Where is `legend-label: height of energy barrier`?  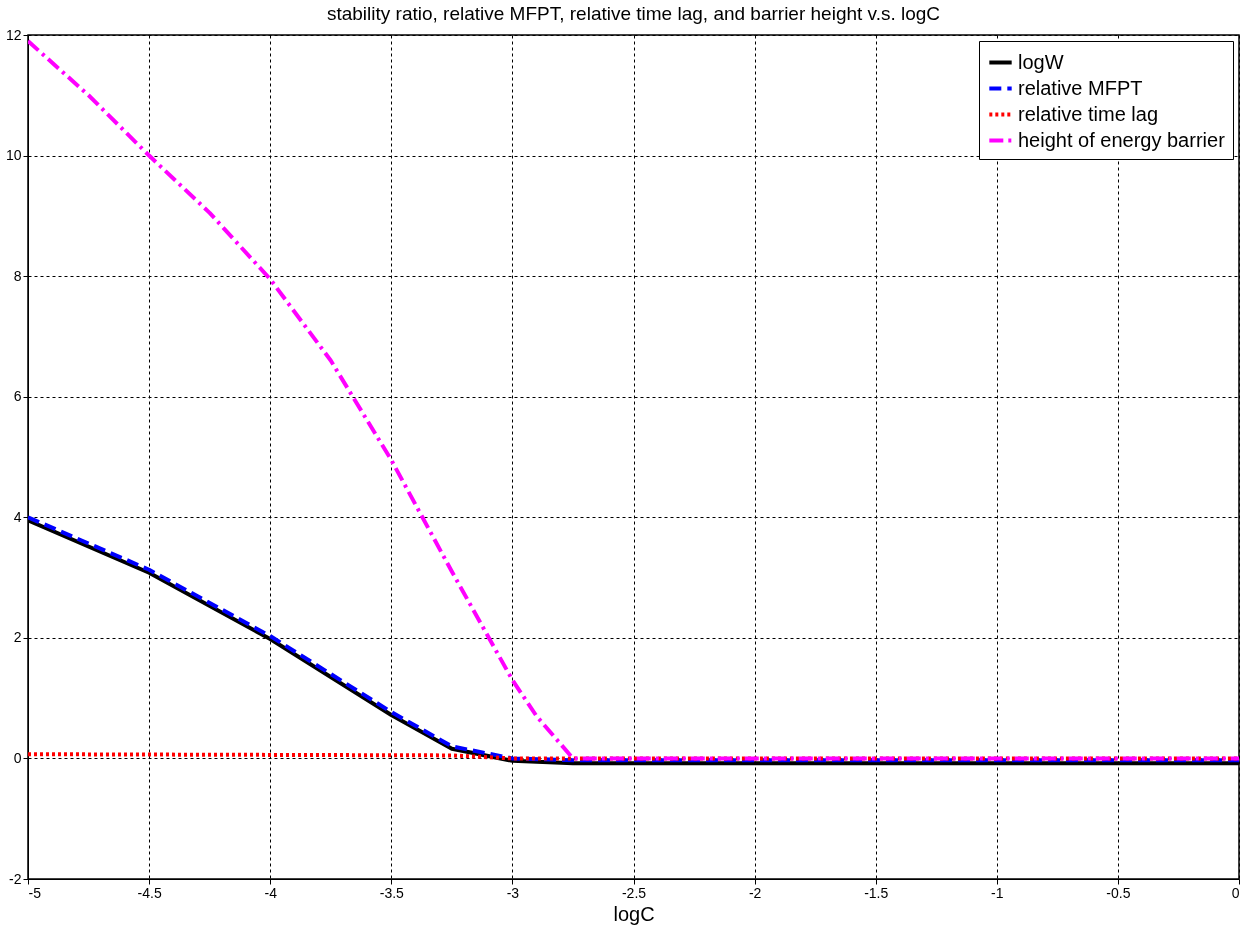 legend-label: height of energy barrier is located at coordinates (1122, 139).